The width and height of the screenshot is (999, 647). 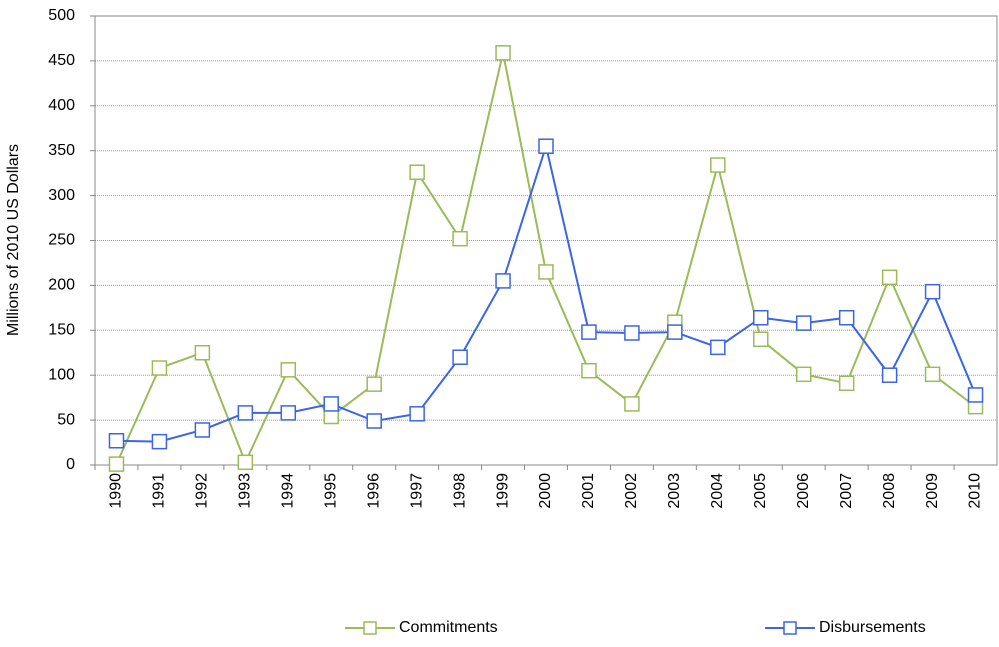 I want to click on y-tick-label: 400, so click(x=61, y=105).